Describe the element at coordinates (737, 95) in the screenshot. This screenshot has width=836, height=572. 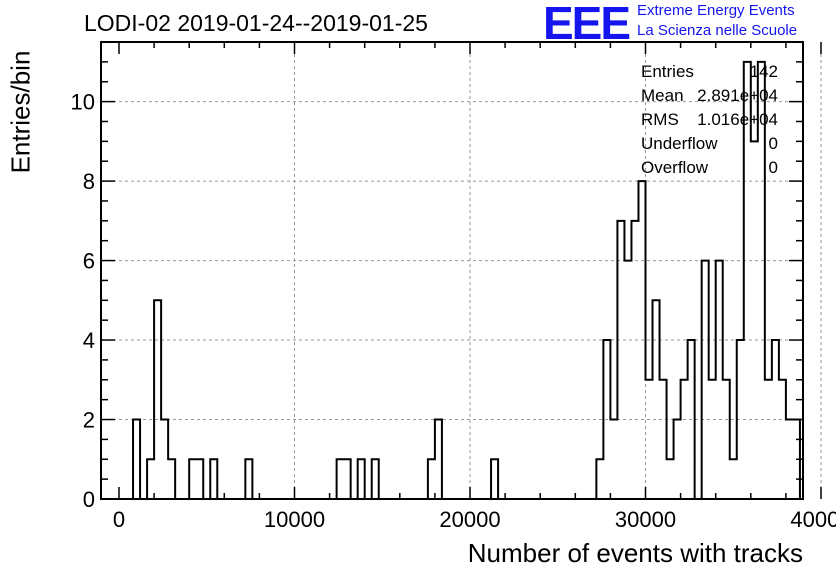
I see `stats-value: 2.891e+04` at that location.